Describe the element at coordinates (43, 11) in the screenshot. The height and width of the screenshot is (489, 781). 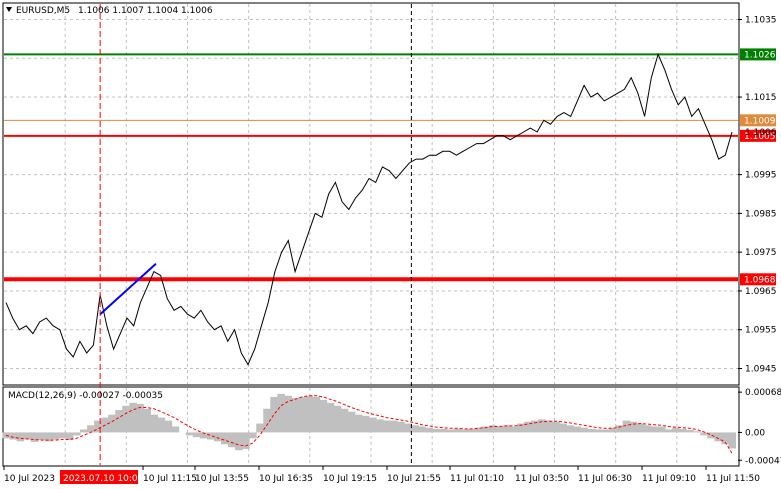
I see `symbol-label: EURUSD,M5` at that location.